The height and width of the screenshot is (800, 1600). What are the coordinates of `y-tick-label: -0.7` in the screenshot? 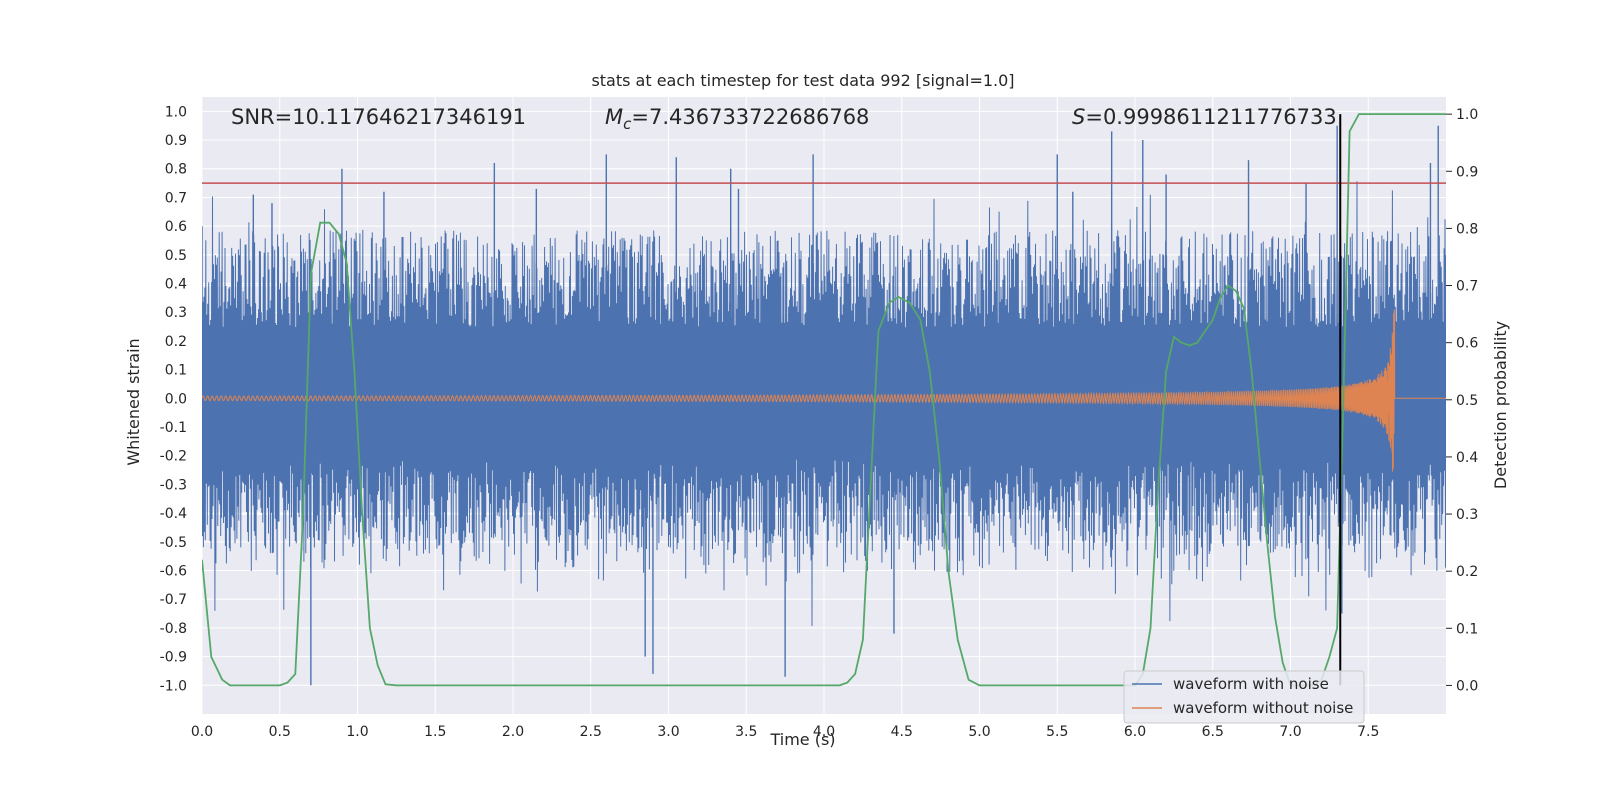 It's located at (173, 600).